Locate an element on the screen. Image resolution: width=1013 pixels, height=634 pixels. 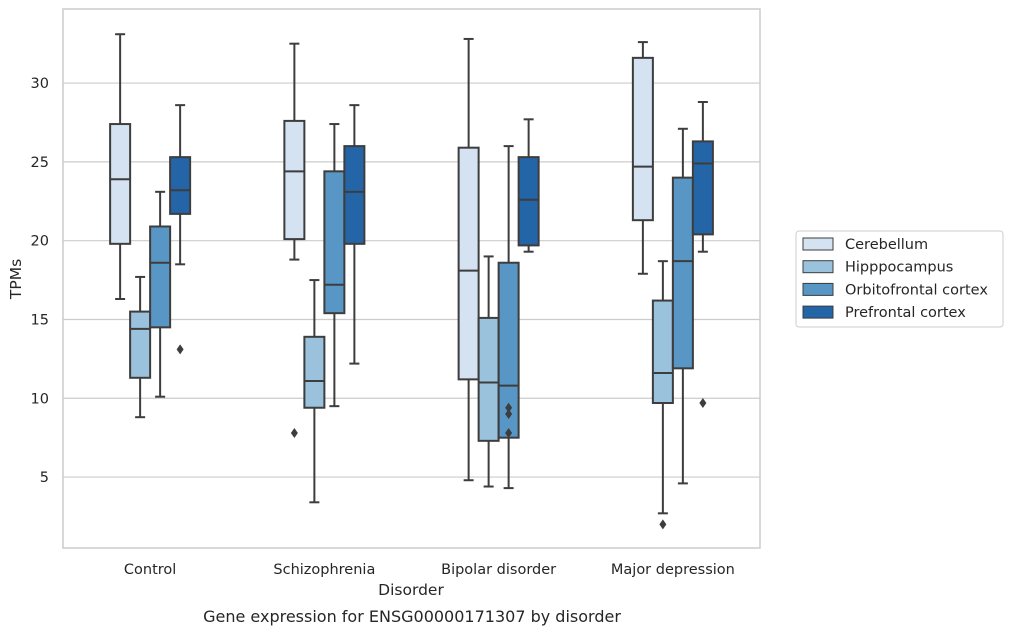
x-tick-label: Major depression is located at coordinates (673, 570).